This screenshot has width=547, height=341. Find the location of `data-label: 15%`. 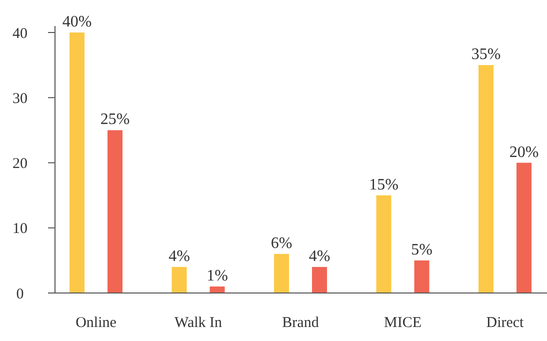

data-label: 15% is located at coordinates (383, 185).